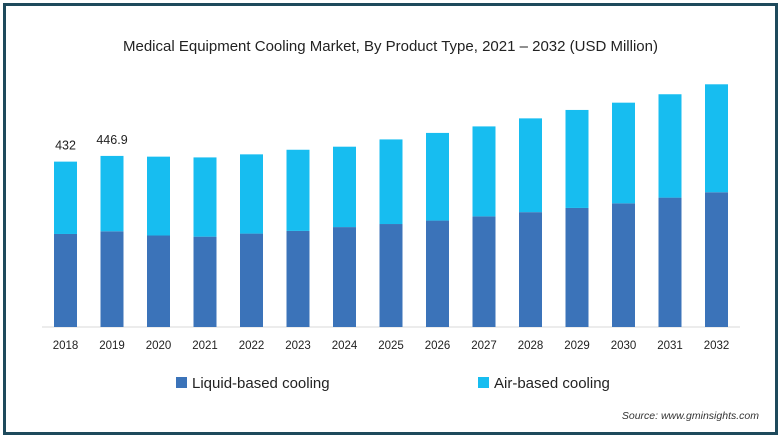  Describe the element at coordinates (484, 346) in the screenshot. I see `x-tick-label: 2027` at that location.